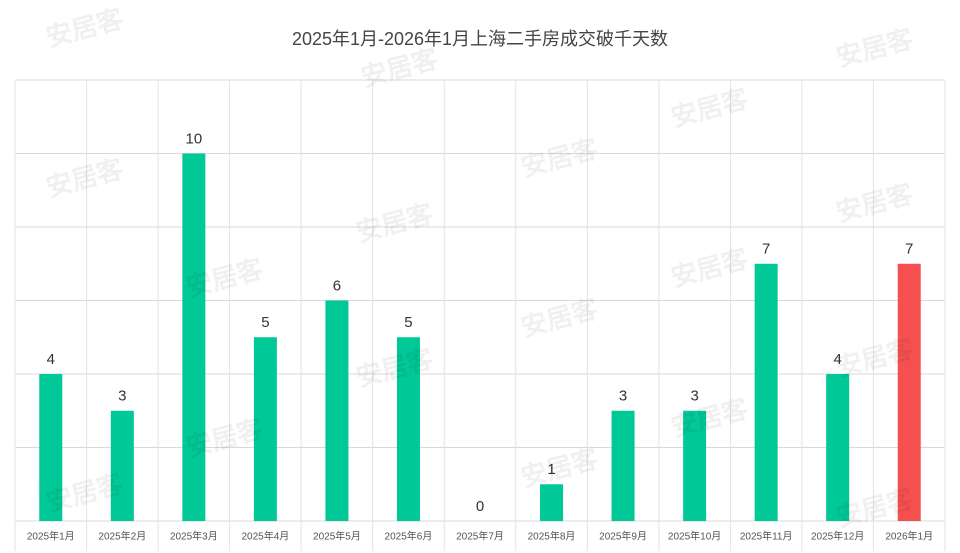  Describe the element at coordinates (409, 536) in the screenshot. I see `x-tick-label: 2025年6月` at that location.